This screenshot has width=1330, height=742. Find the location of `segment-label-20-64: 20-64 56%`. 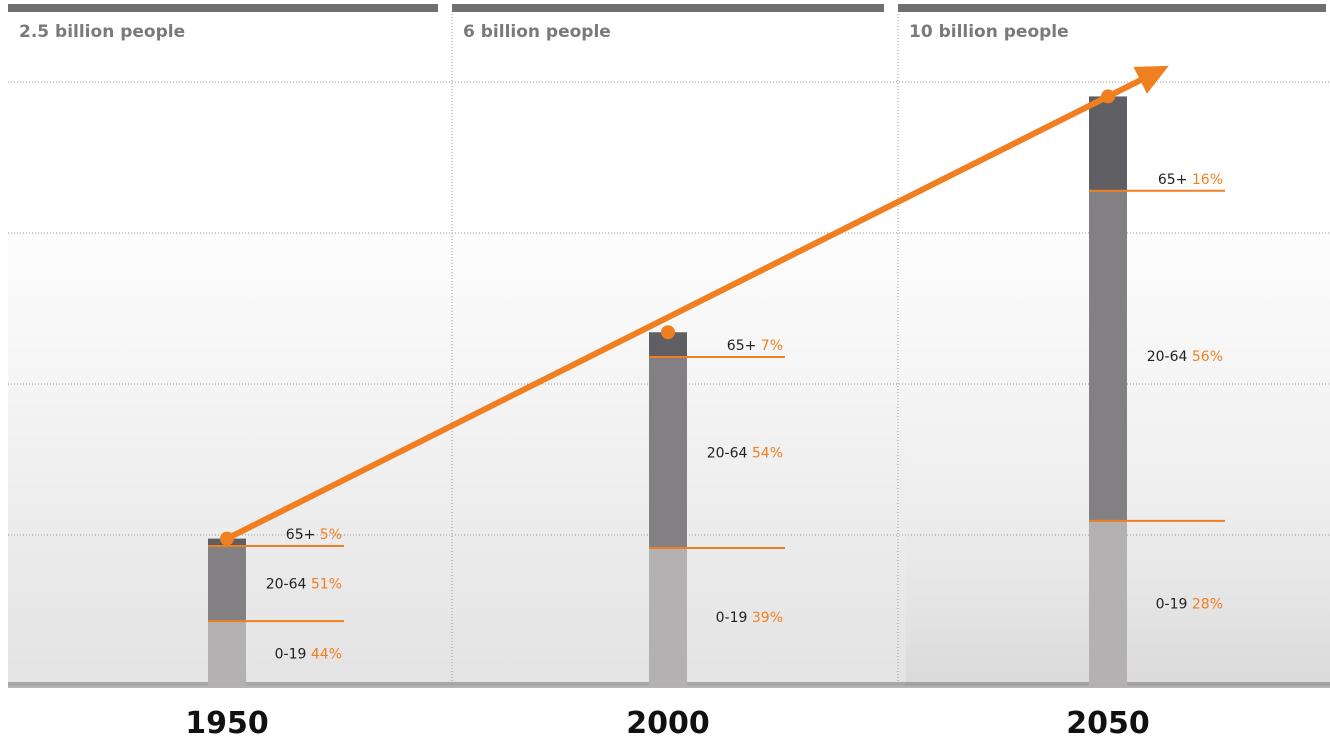

segment-label-20-64: 20-64 56% is located at coordinates (1185, 357).